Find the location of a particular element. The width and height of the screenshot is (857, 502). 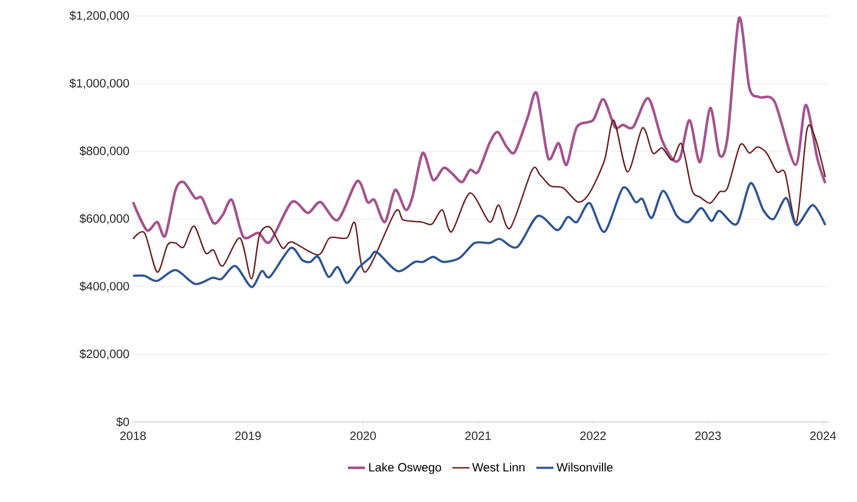

x-tick-label: 2020 is located at coordinates (363, 436).